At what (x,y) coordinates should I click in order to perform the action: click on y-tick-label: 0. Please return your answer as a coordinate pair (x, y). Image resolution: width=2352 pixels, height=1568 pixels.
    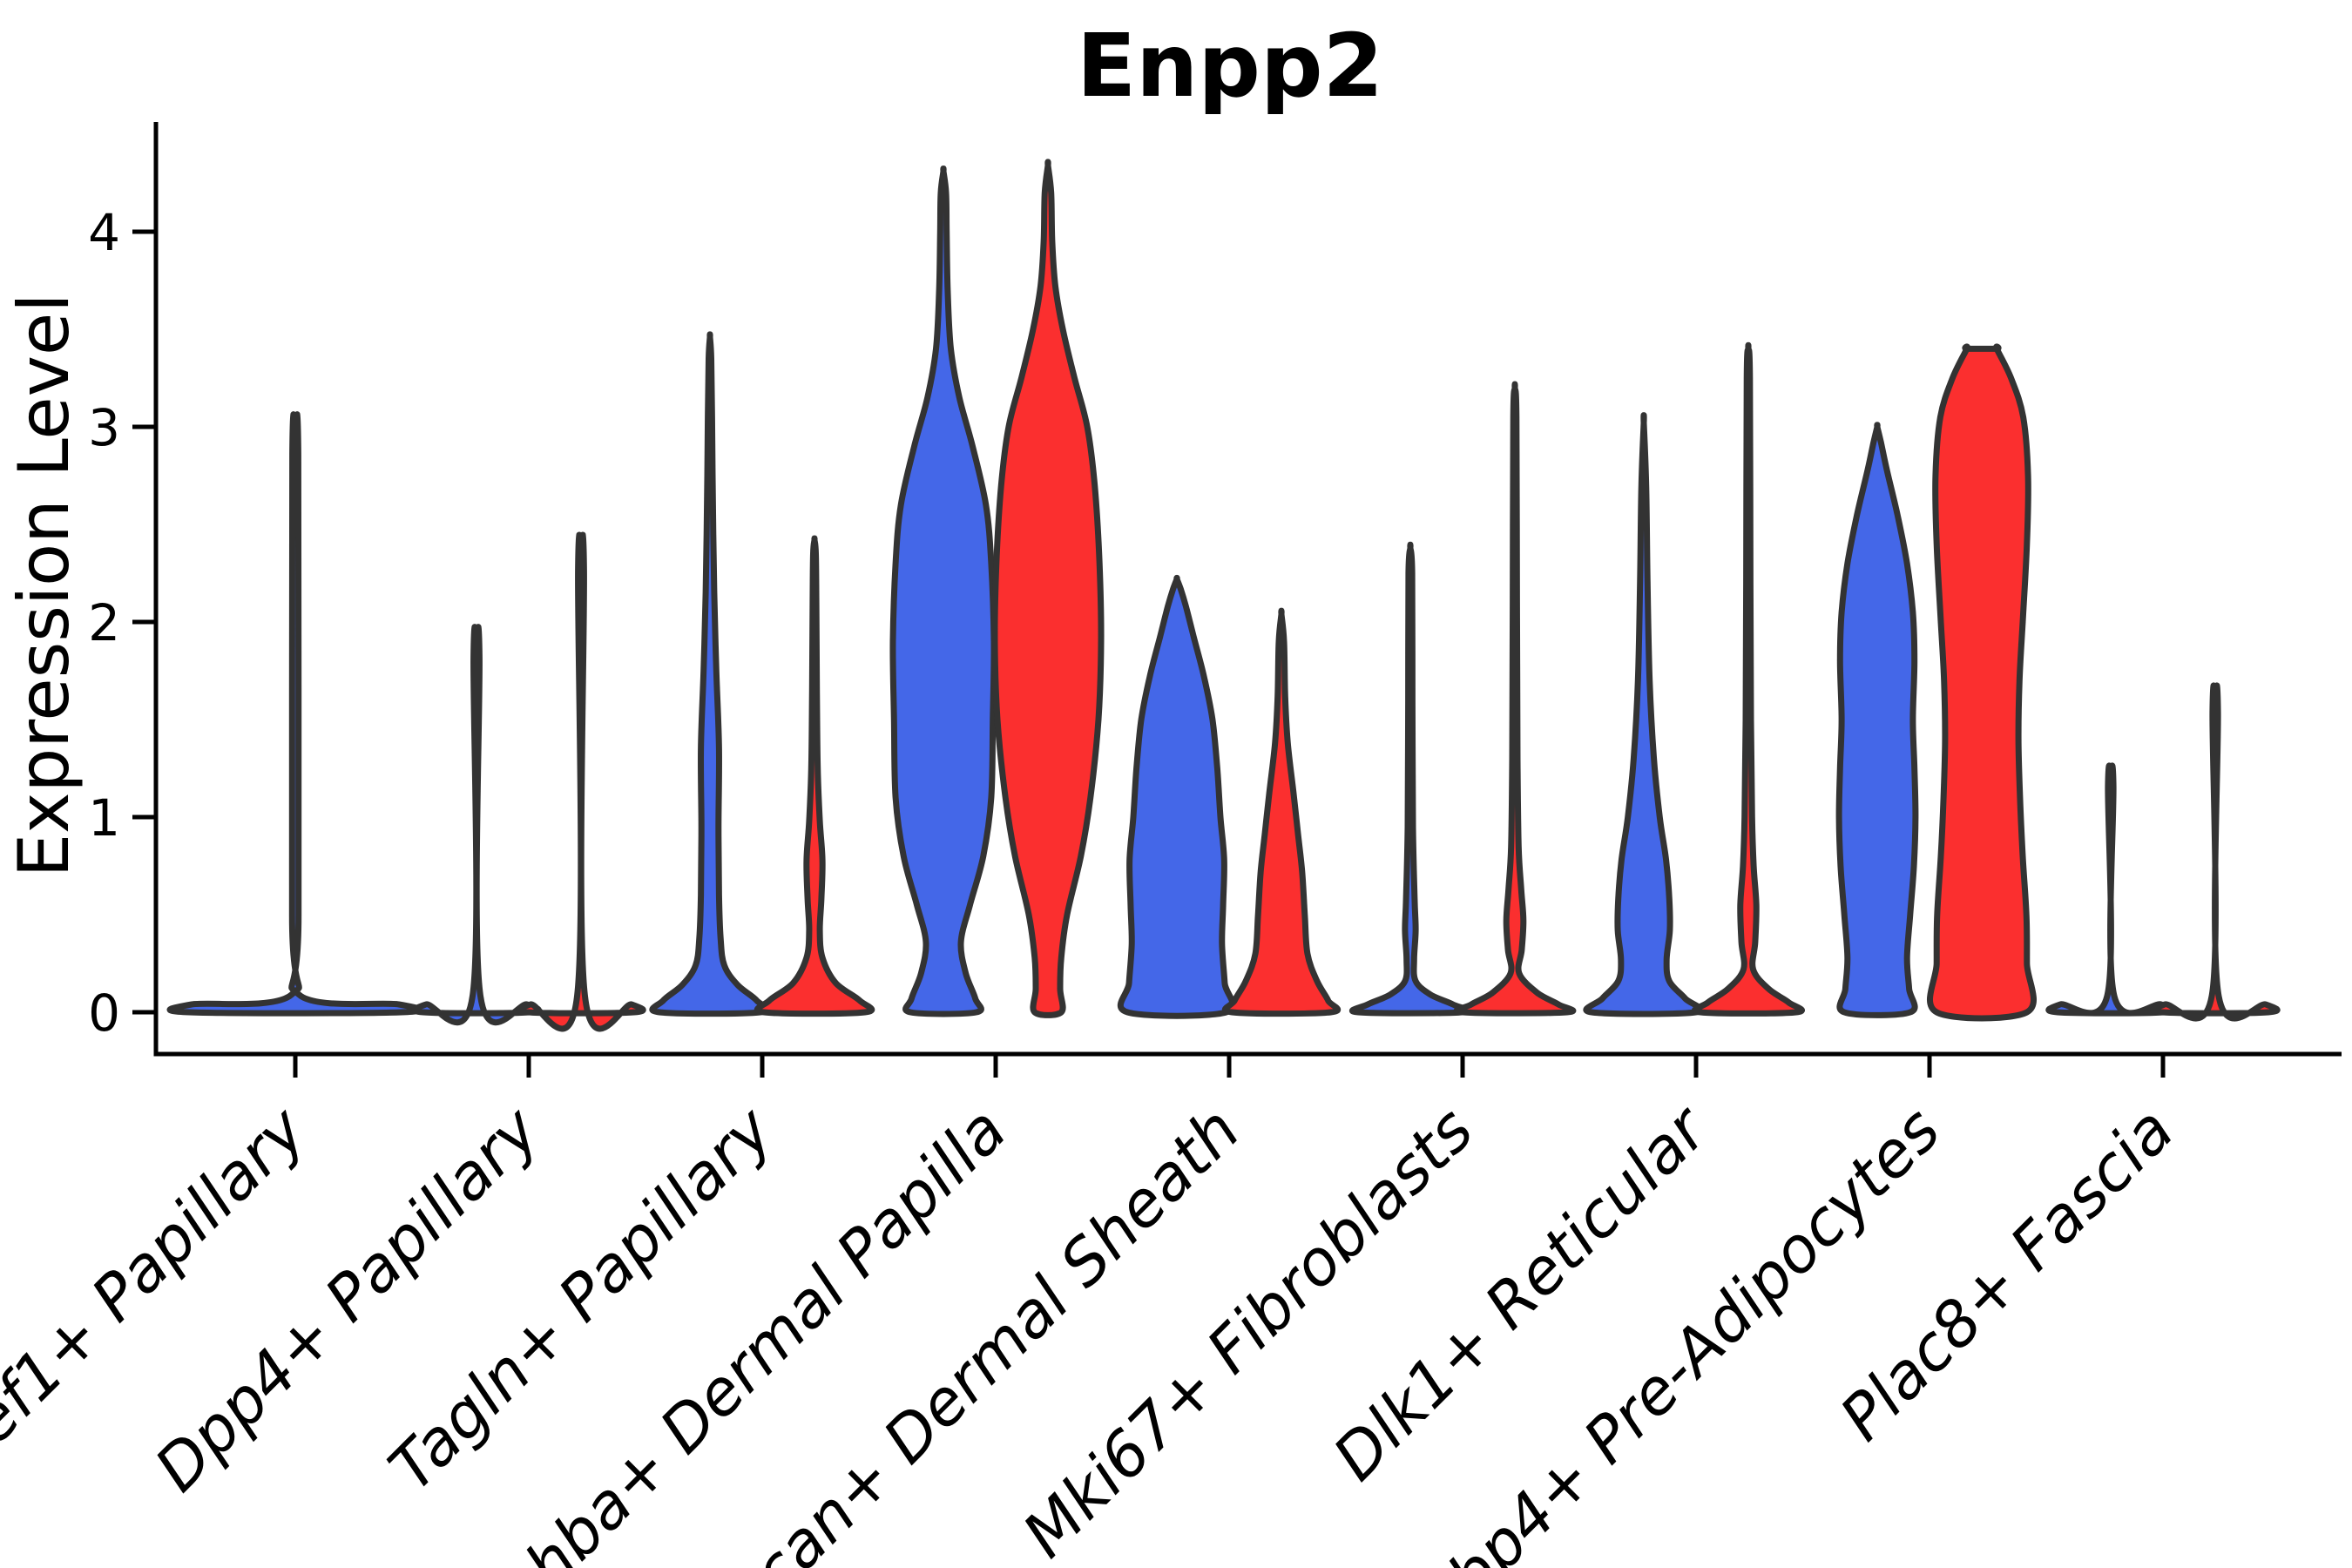
    Looking at the image, I should click on (104, 1013).